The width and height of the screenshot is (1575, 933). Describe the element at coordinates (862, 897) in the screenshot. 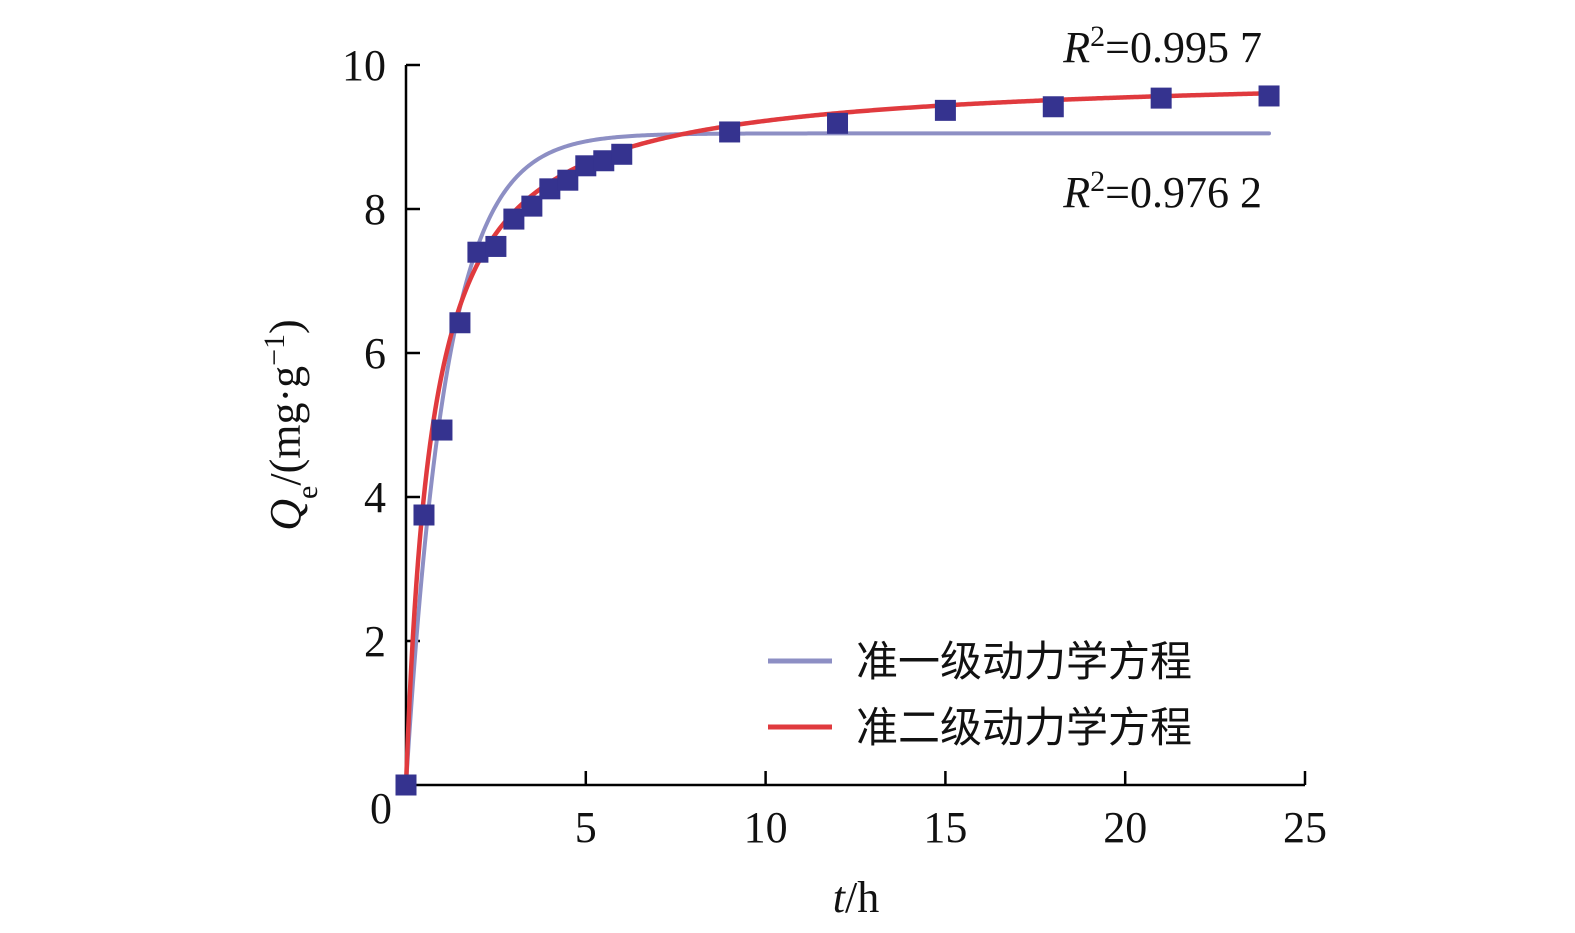

I see `x-axis-unit: /h` at that location.